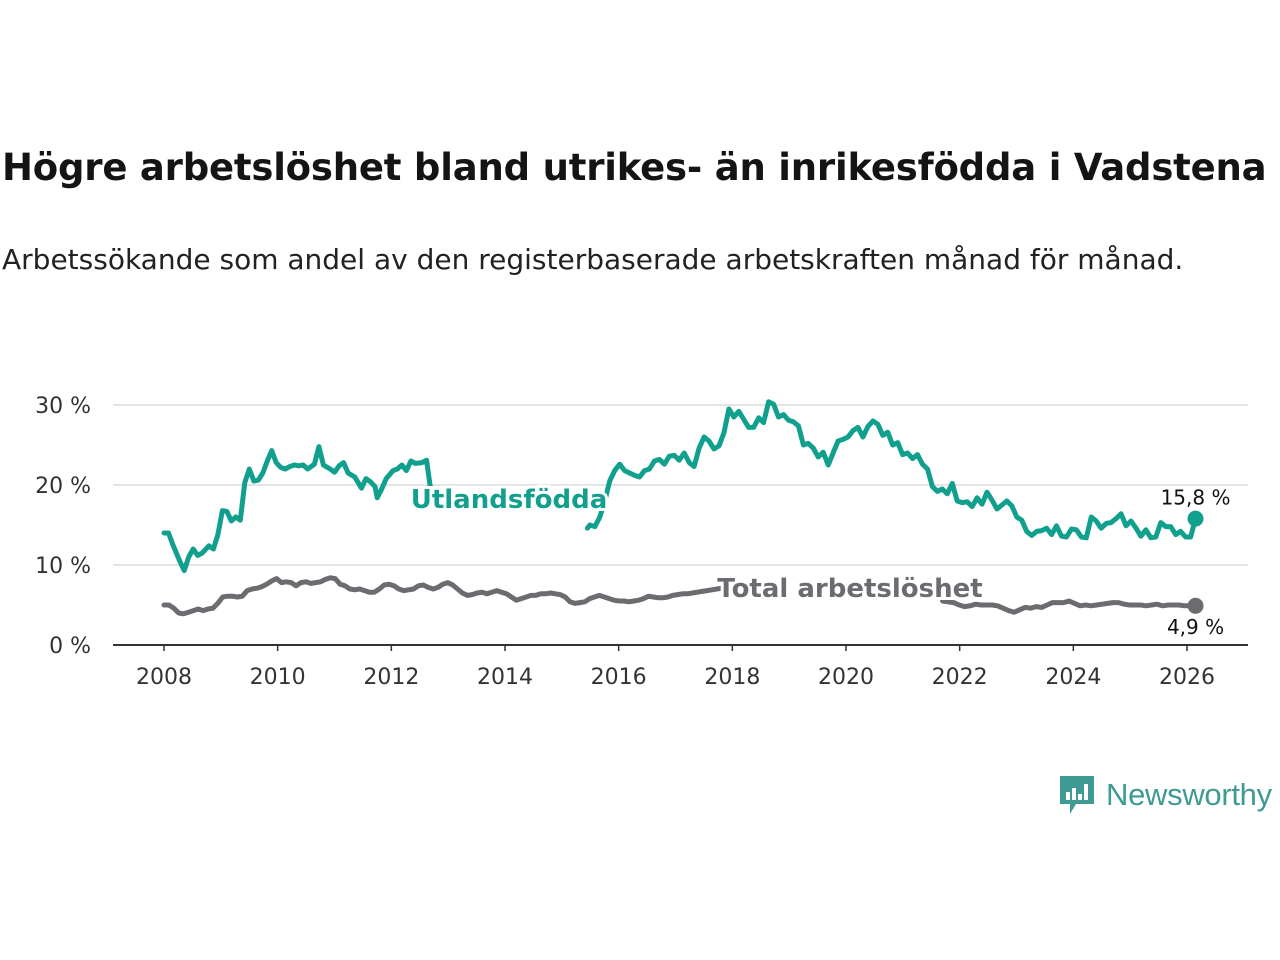  What do you see at coordinates (1187, 677) in the screenshot?
I see `x-tick-label: 2026` at bounding box center [1187, 677].